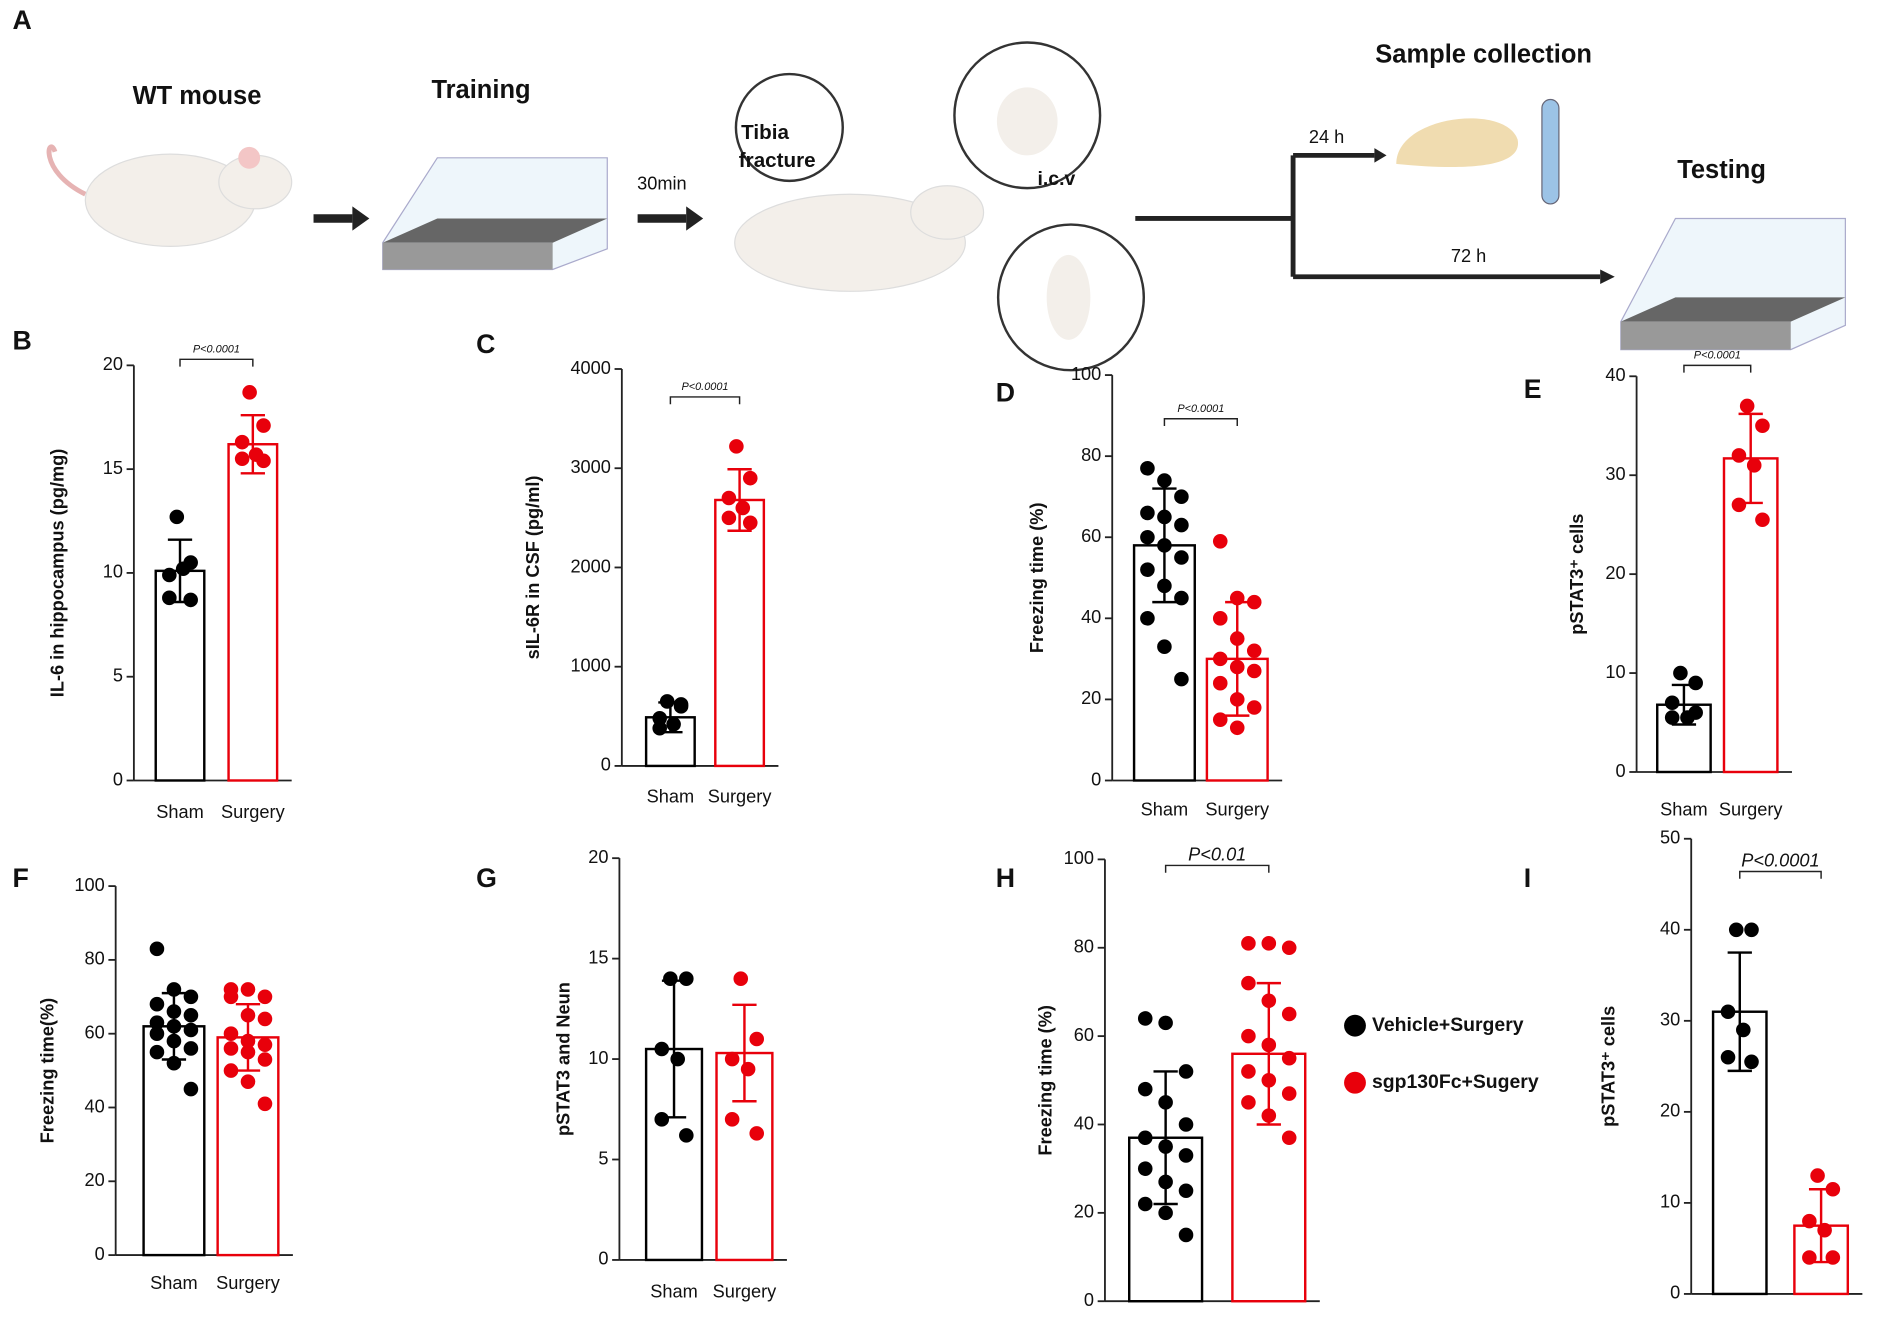  What do you see at coordinates (1448, 1025) in the screenshot?
I see `legend-label: Vehicle+Surgery` at bounding box center [1448, 1025].